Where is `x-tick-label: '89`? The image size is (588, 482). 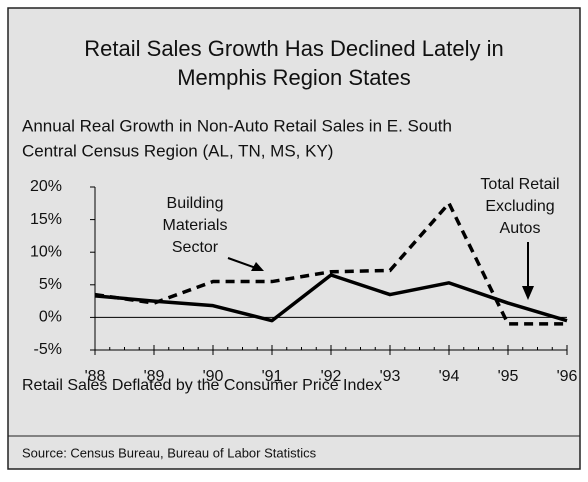 x-tick-label: '89 is located at coordinates (154, 376).